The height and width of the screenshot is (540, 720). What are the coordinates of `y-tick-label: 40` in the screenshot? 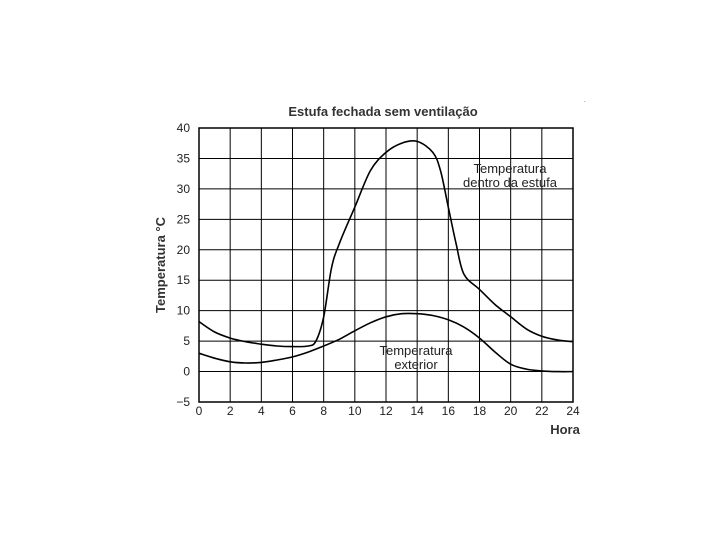 It's located at (184, 128).